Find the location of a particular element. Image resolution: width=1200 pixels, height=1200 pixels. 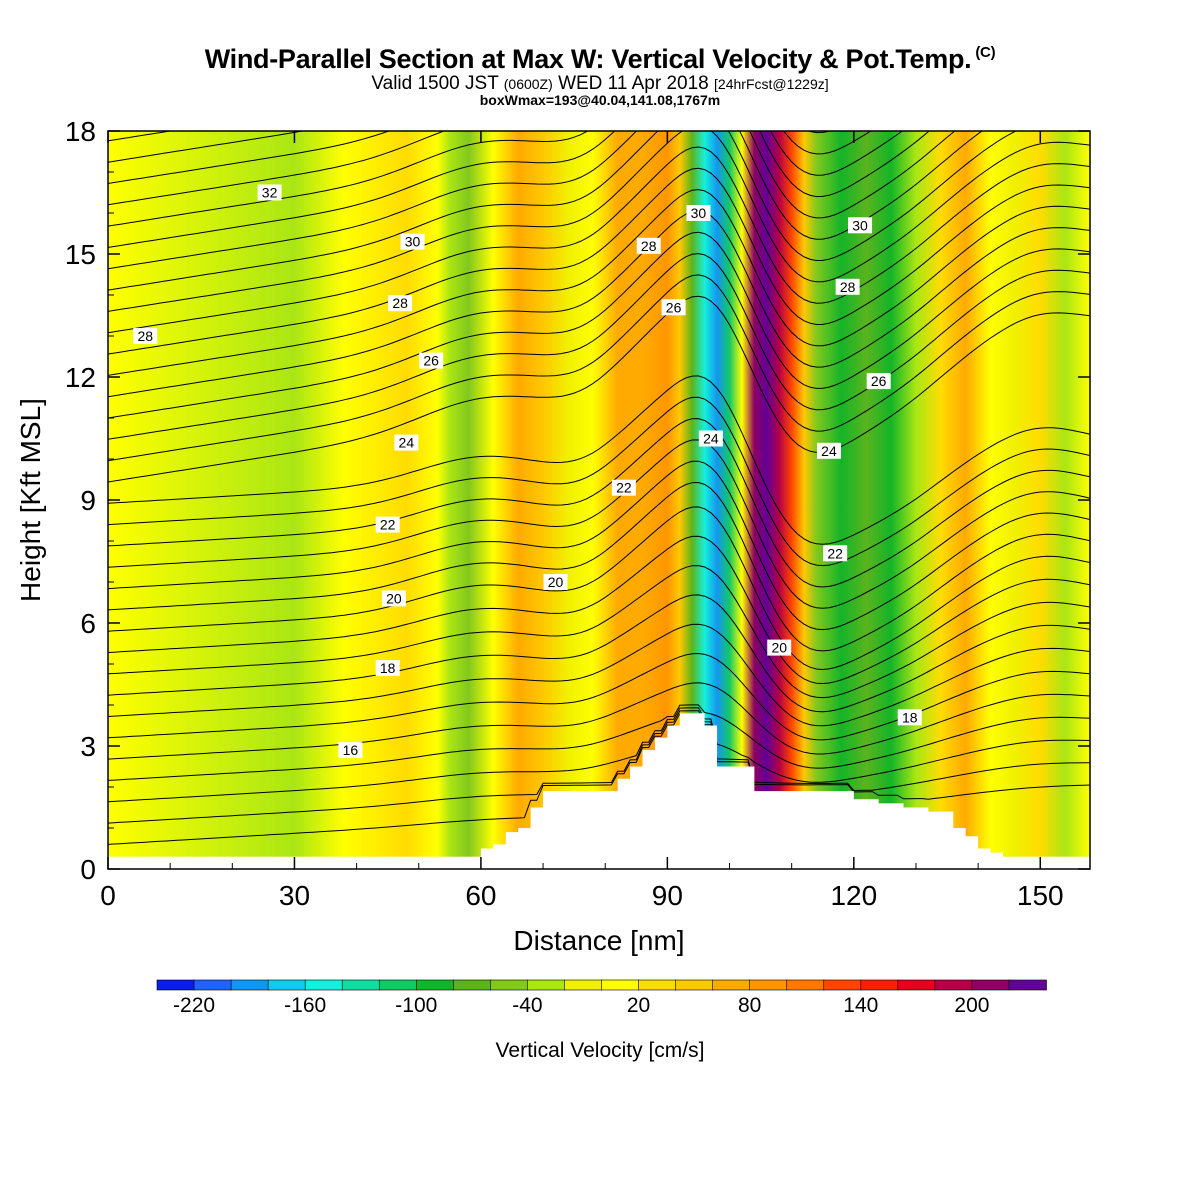

x-tick-label: 120 is located at coordinates (853, 895).